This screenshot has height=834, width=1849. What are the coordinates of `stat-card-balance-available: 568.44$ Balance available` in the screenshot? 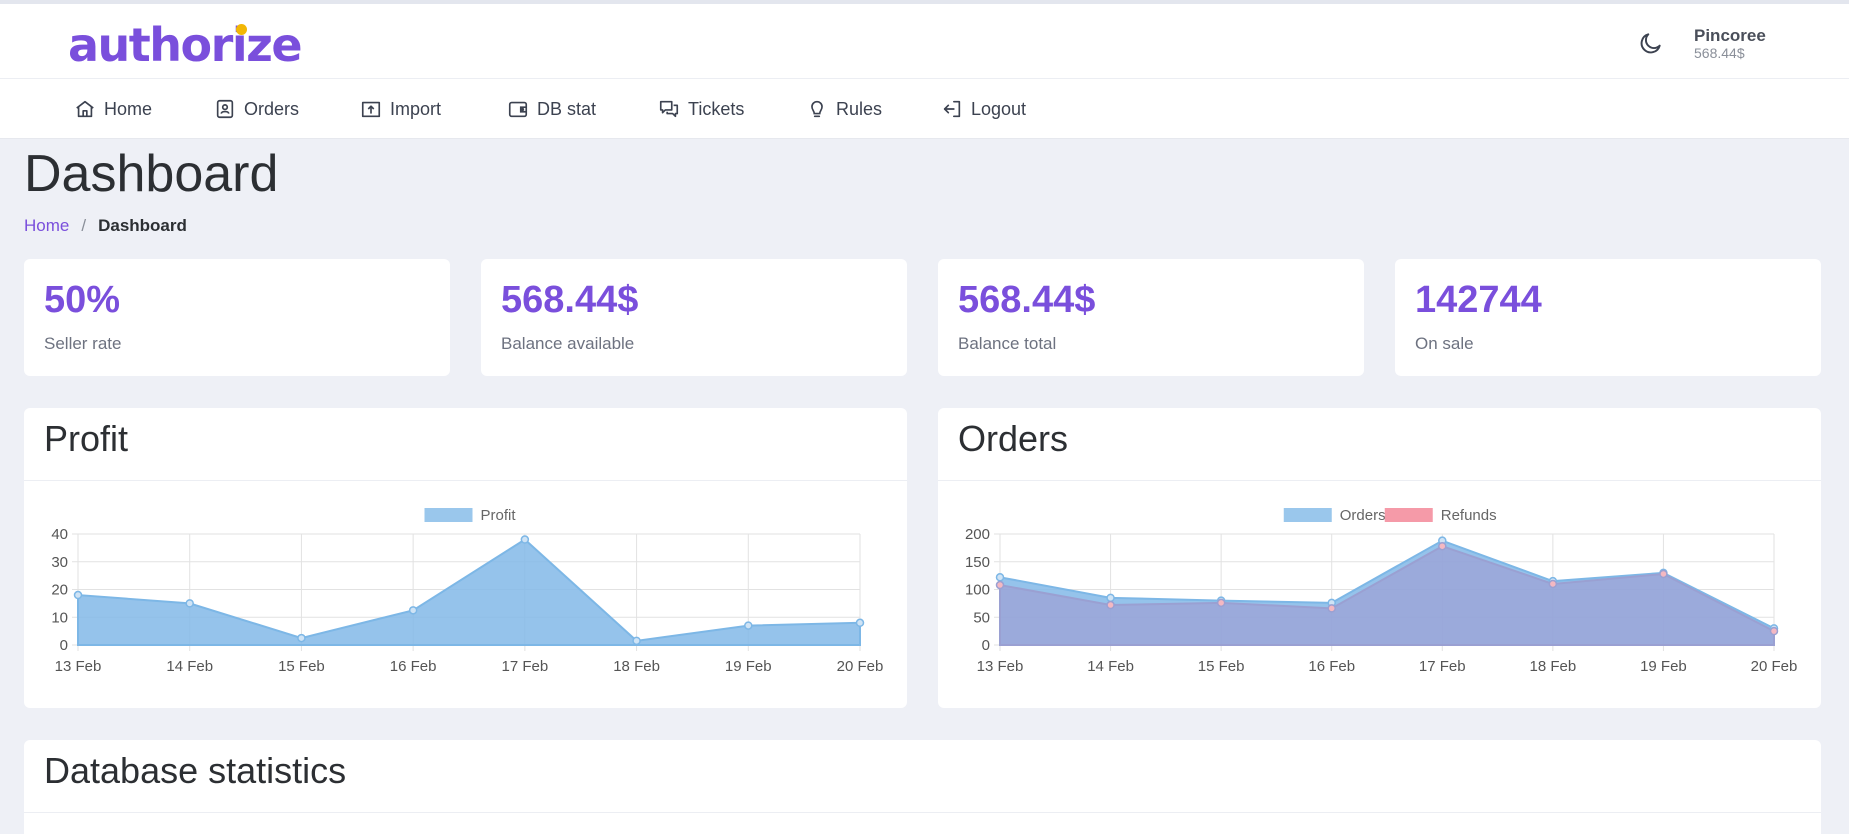 It's located at (694, 317).